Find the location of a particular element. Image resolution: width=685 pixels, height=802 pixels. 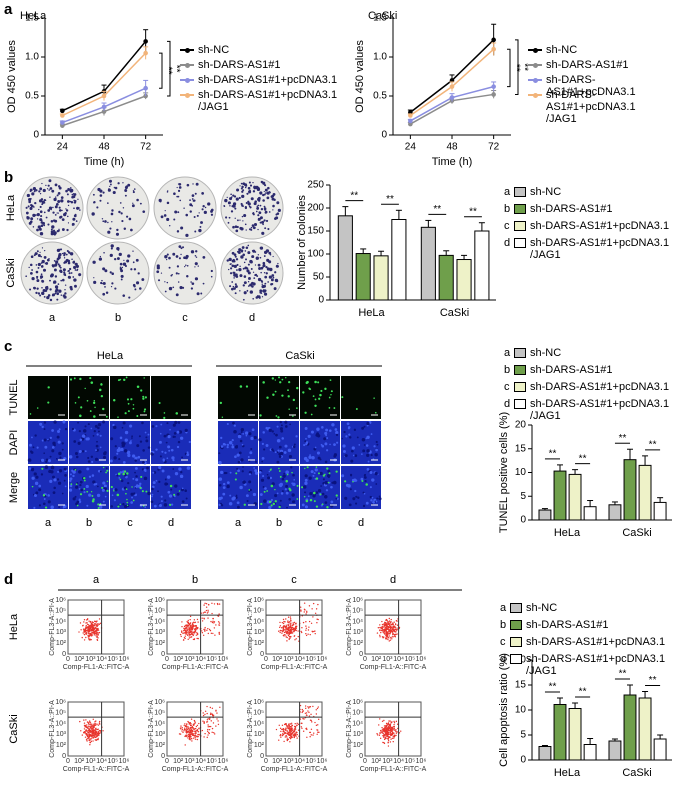

flow-y-tick: 10⁵ is located at coordinates (60, 611).